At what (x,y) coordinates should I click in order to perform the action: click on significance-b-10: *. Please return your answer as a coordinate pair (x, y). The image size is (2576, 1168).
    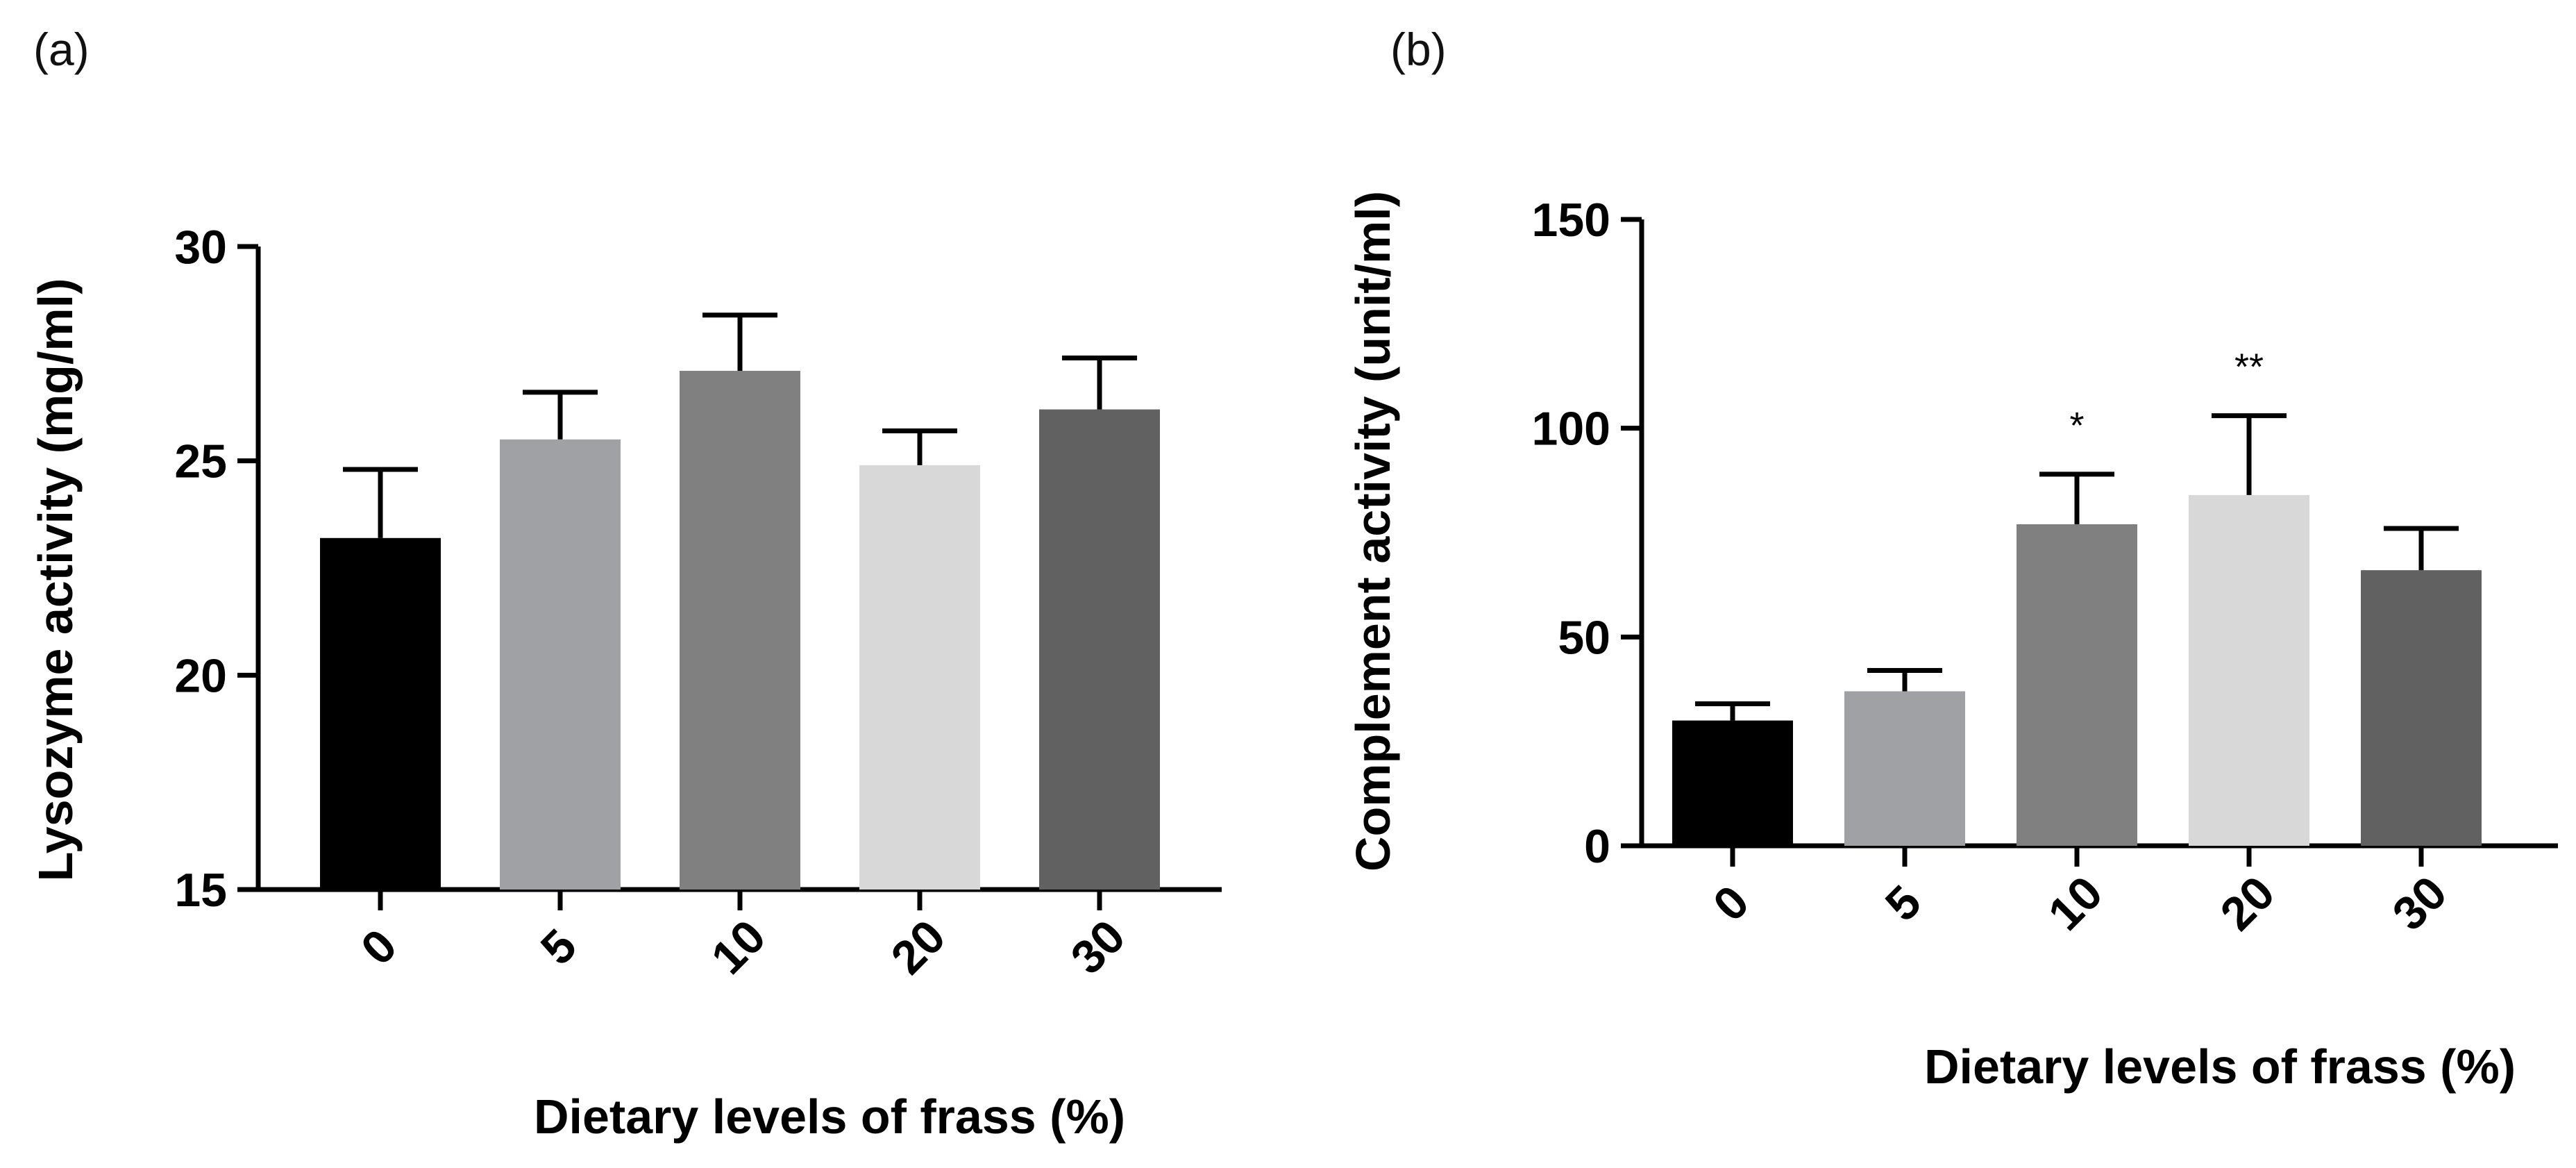
    Looking at the image, I should click on (2076, 426).